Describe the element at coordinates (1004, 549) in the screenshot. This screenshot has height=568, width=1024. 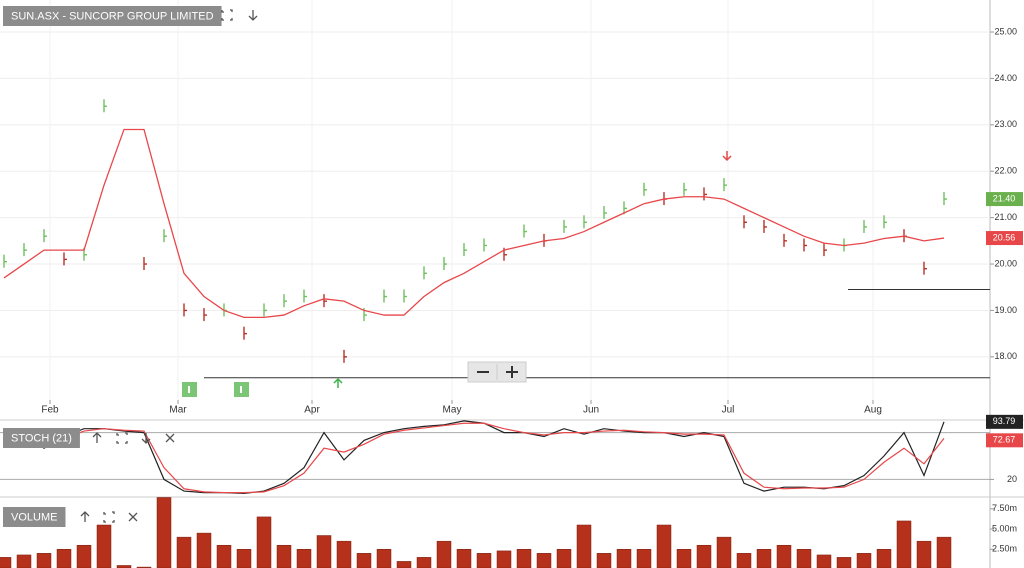
I see `y-tick-label: 2.50m` at that location.